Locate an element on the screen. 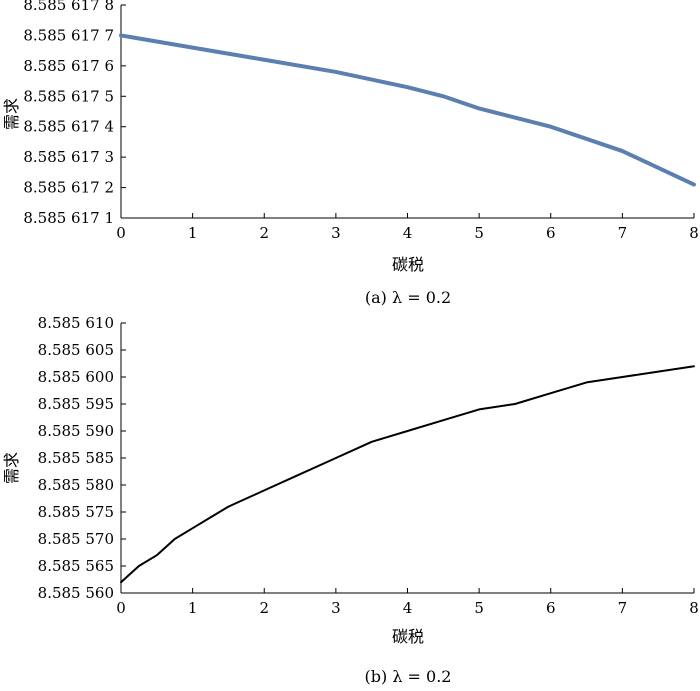 The image size is (700, 691). chart-a-x-tick-label: 5 is located at coordinates (479, 233).